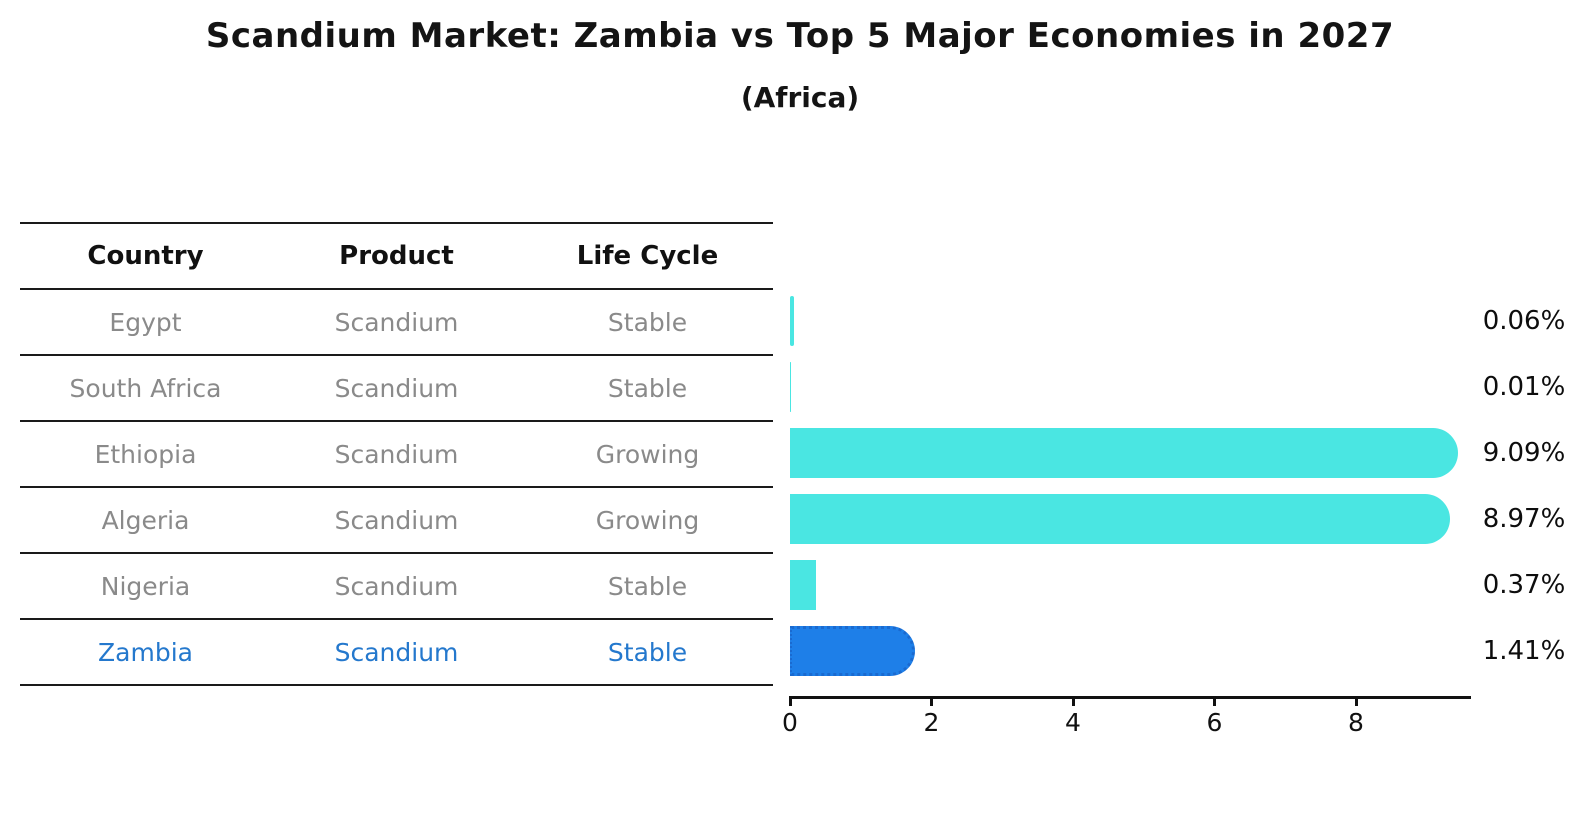 The width and height of the screenshot is (1586, 823). Describe the element at coordinates (792, 321) in the screenshot. I see `bar-egypt` at that location.